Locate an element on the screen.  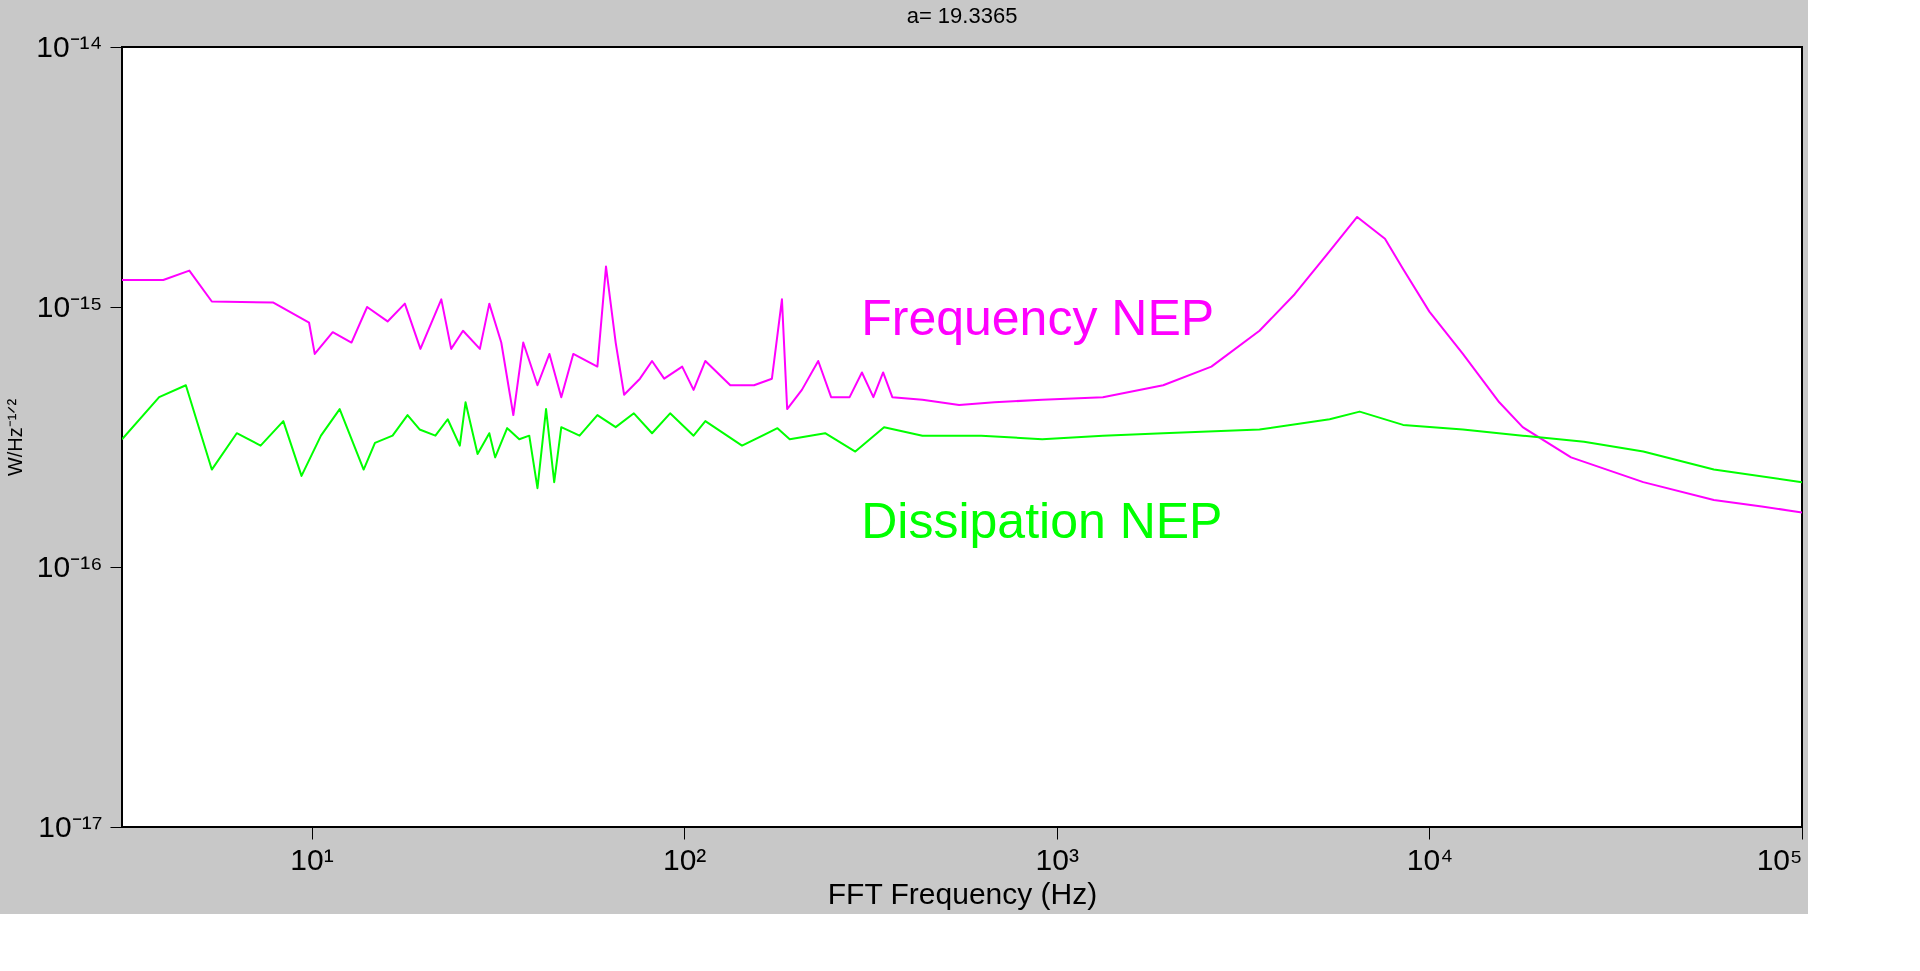
chart-title: a= 19.3365 is located at coordinates (962, 15).